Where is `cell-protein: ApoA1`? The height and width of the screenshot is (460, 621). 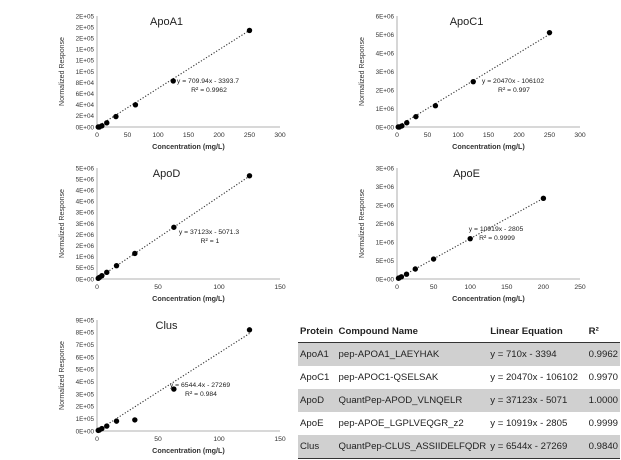
cell-protein: ApoA1 is located at coordinates (317, 354).